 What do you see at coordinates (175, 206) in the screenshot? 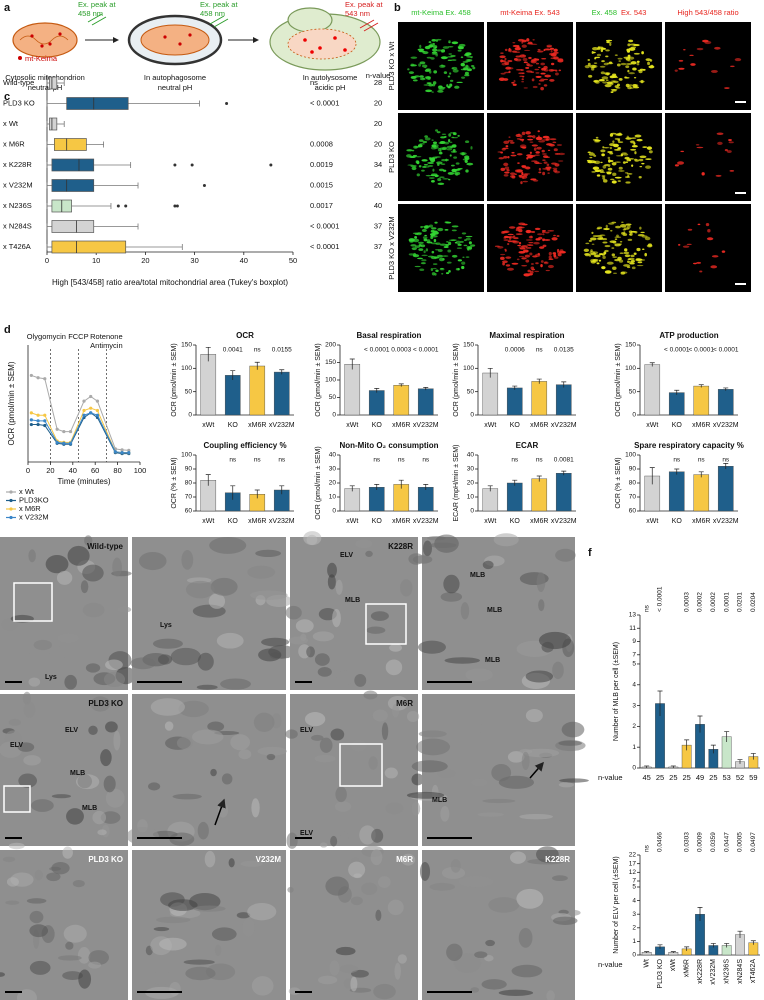
I see `outlier` at bounding box center [175, 206].